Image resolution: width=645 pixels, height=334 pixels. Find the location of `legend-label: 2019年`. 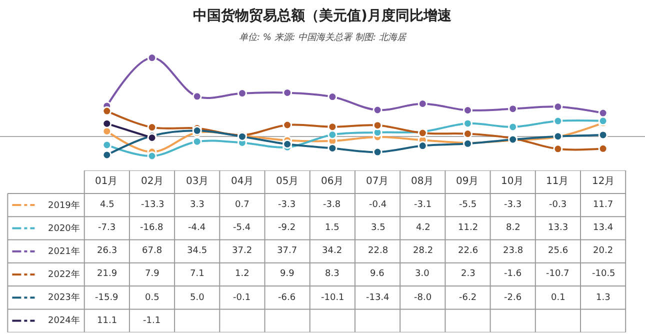

legend-label: 2019年 is located at coordinates (64, 205).